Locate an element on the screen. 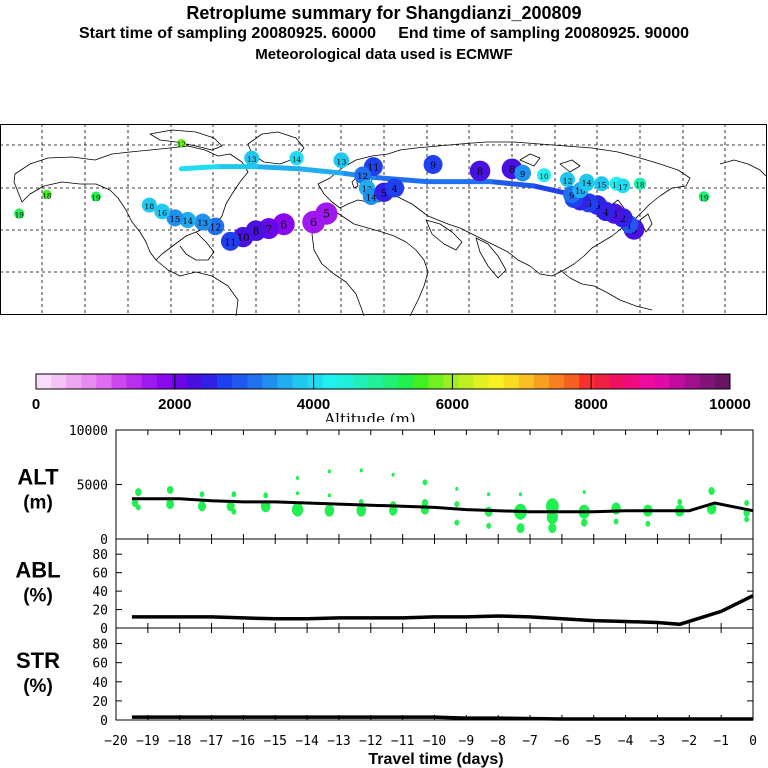 The width and height of the screenshot is (768, 768). x-tick-label: −5 is located at coordinates (594, 741).